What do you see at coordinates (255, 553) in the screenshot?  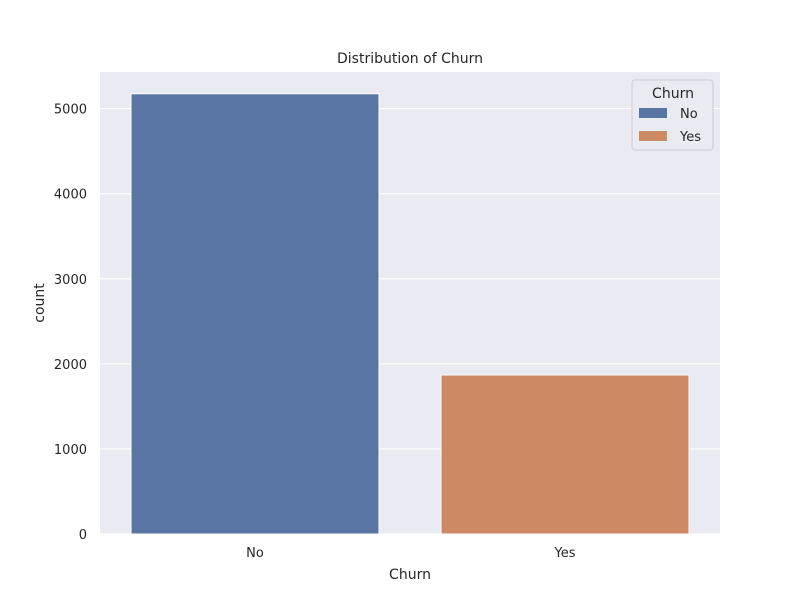 I see `x-tick-label-no: No` at bounding box center [255, 553].